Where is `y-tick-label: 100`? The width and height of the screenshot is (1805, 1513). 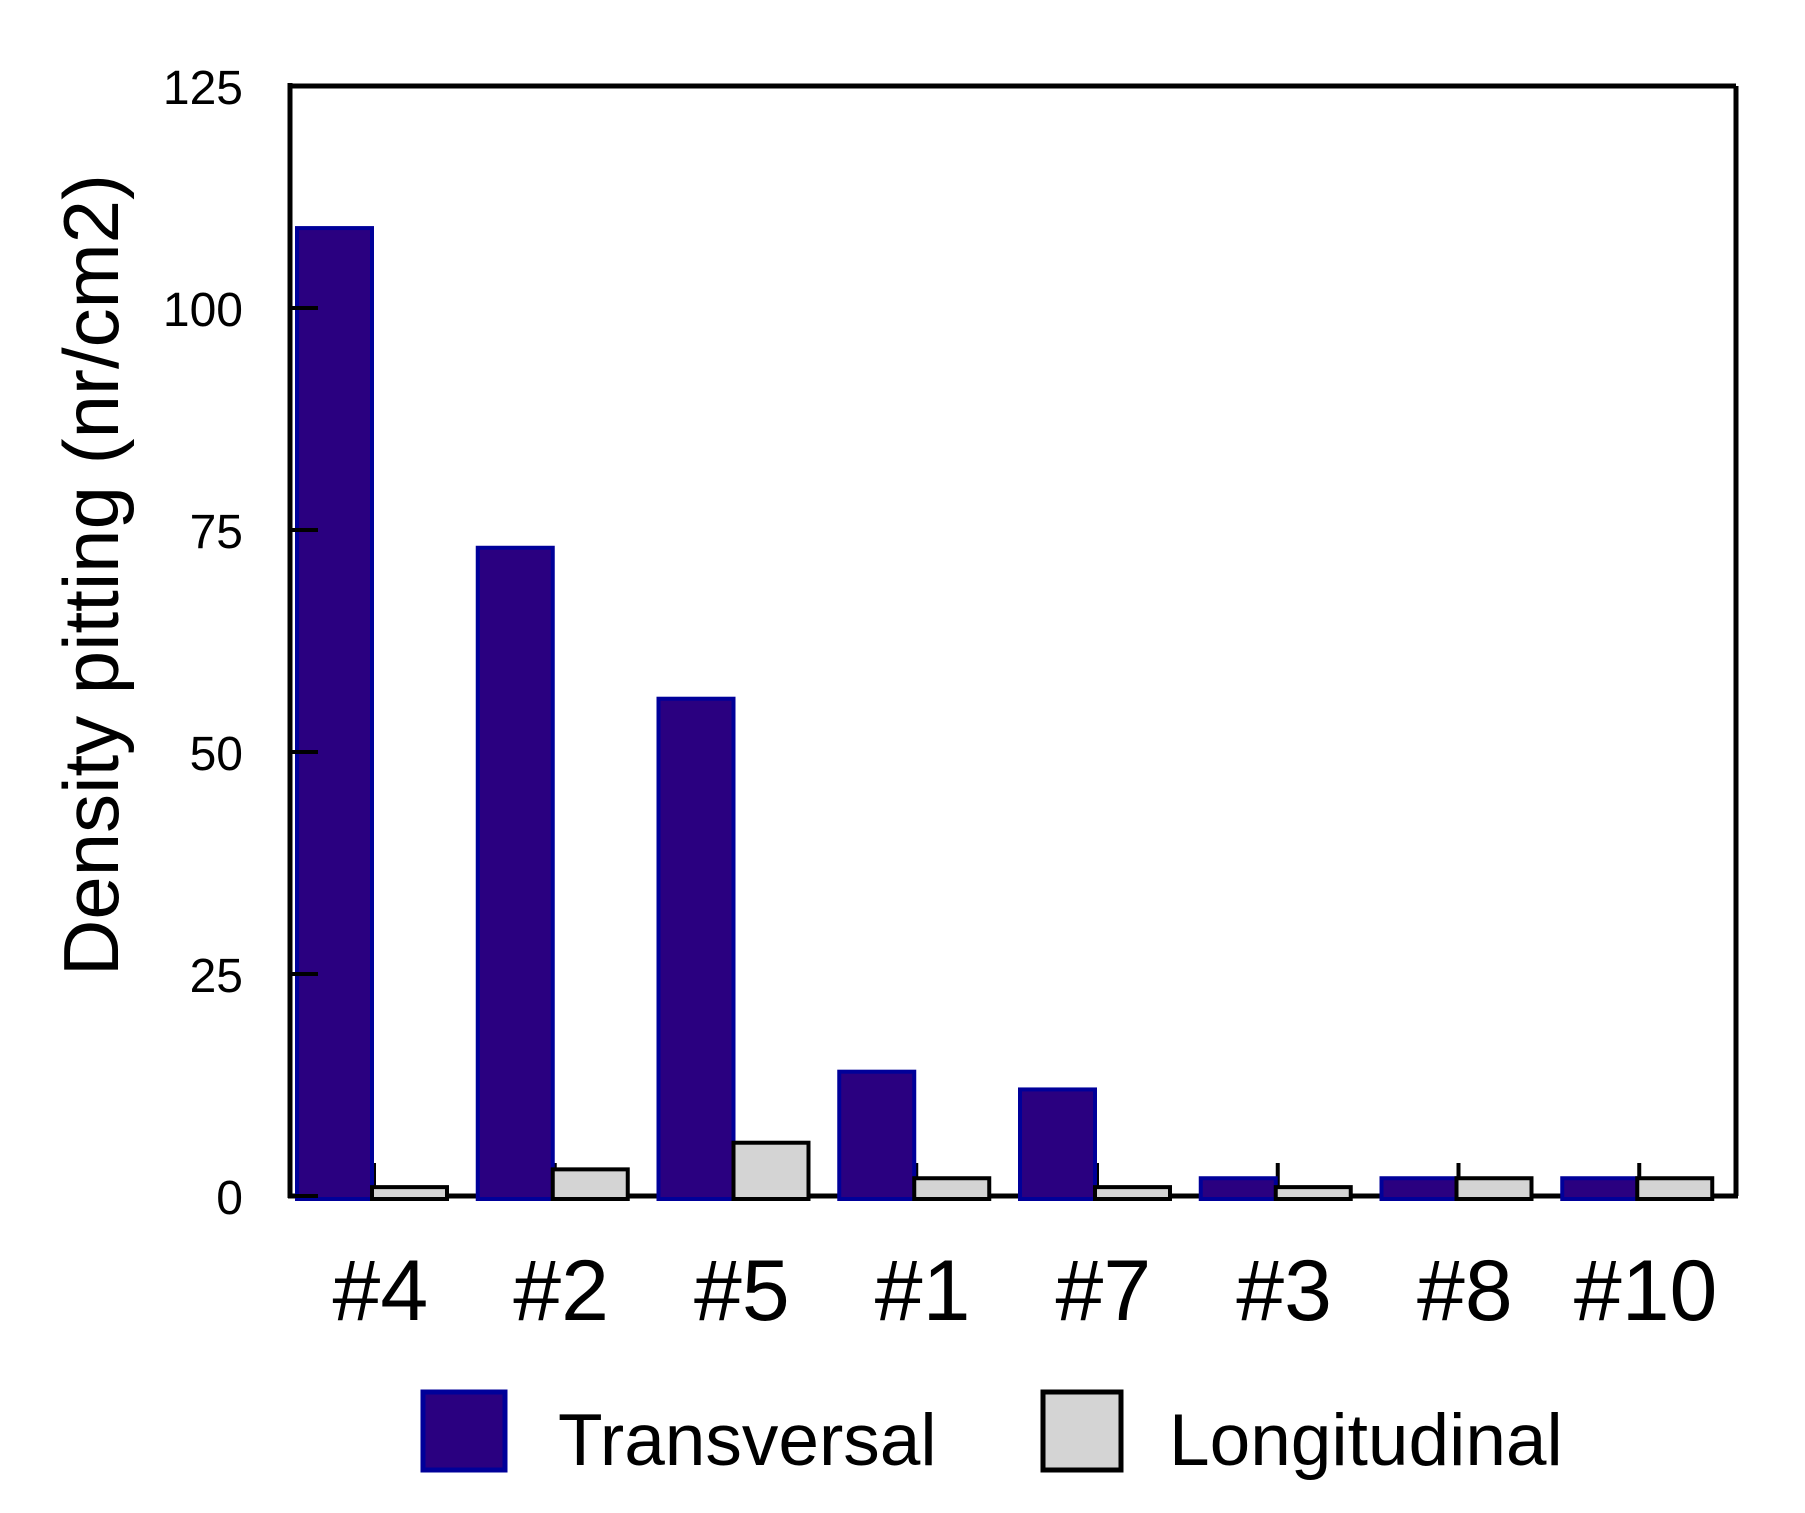
y-tick-label: 100 is located at coordinates (203, 310).